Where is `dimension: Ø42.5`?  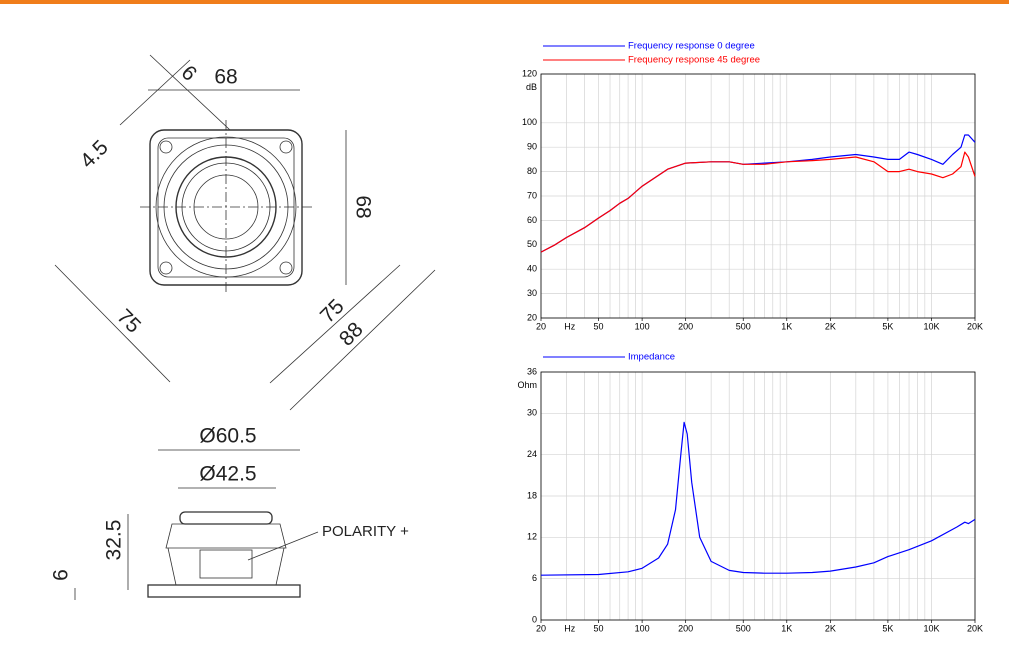 dimension: Ø42.5 is located at coordinates (227, 474).